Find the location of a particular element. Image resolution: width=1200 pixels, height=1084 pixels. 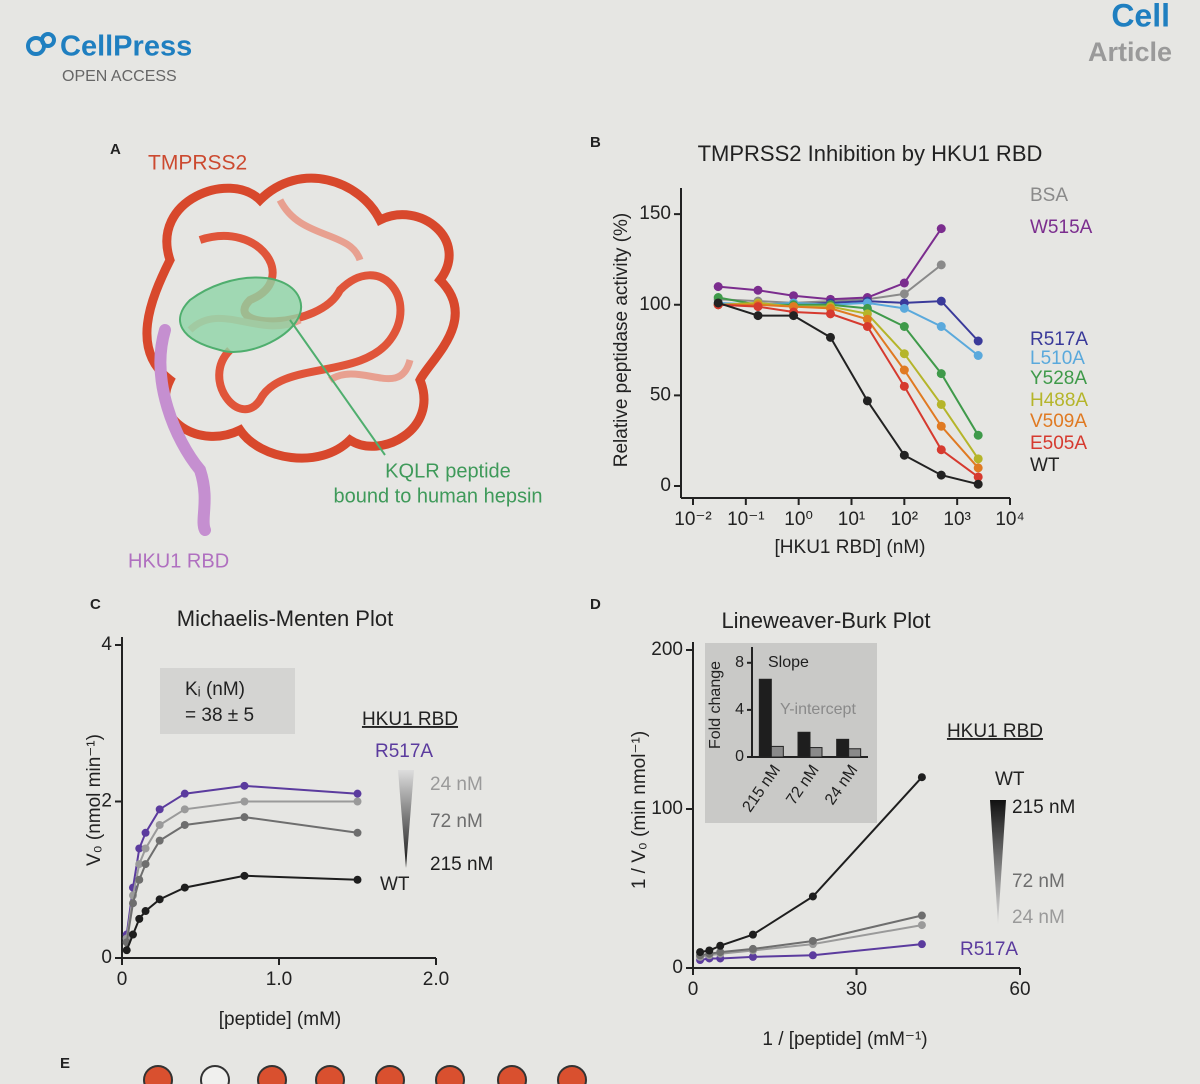

x-axis-label: [peptide] (mM) is located at coordinates (280, 1019).